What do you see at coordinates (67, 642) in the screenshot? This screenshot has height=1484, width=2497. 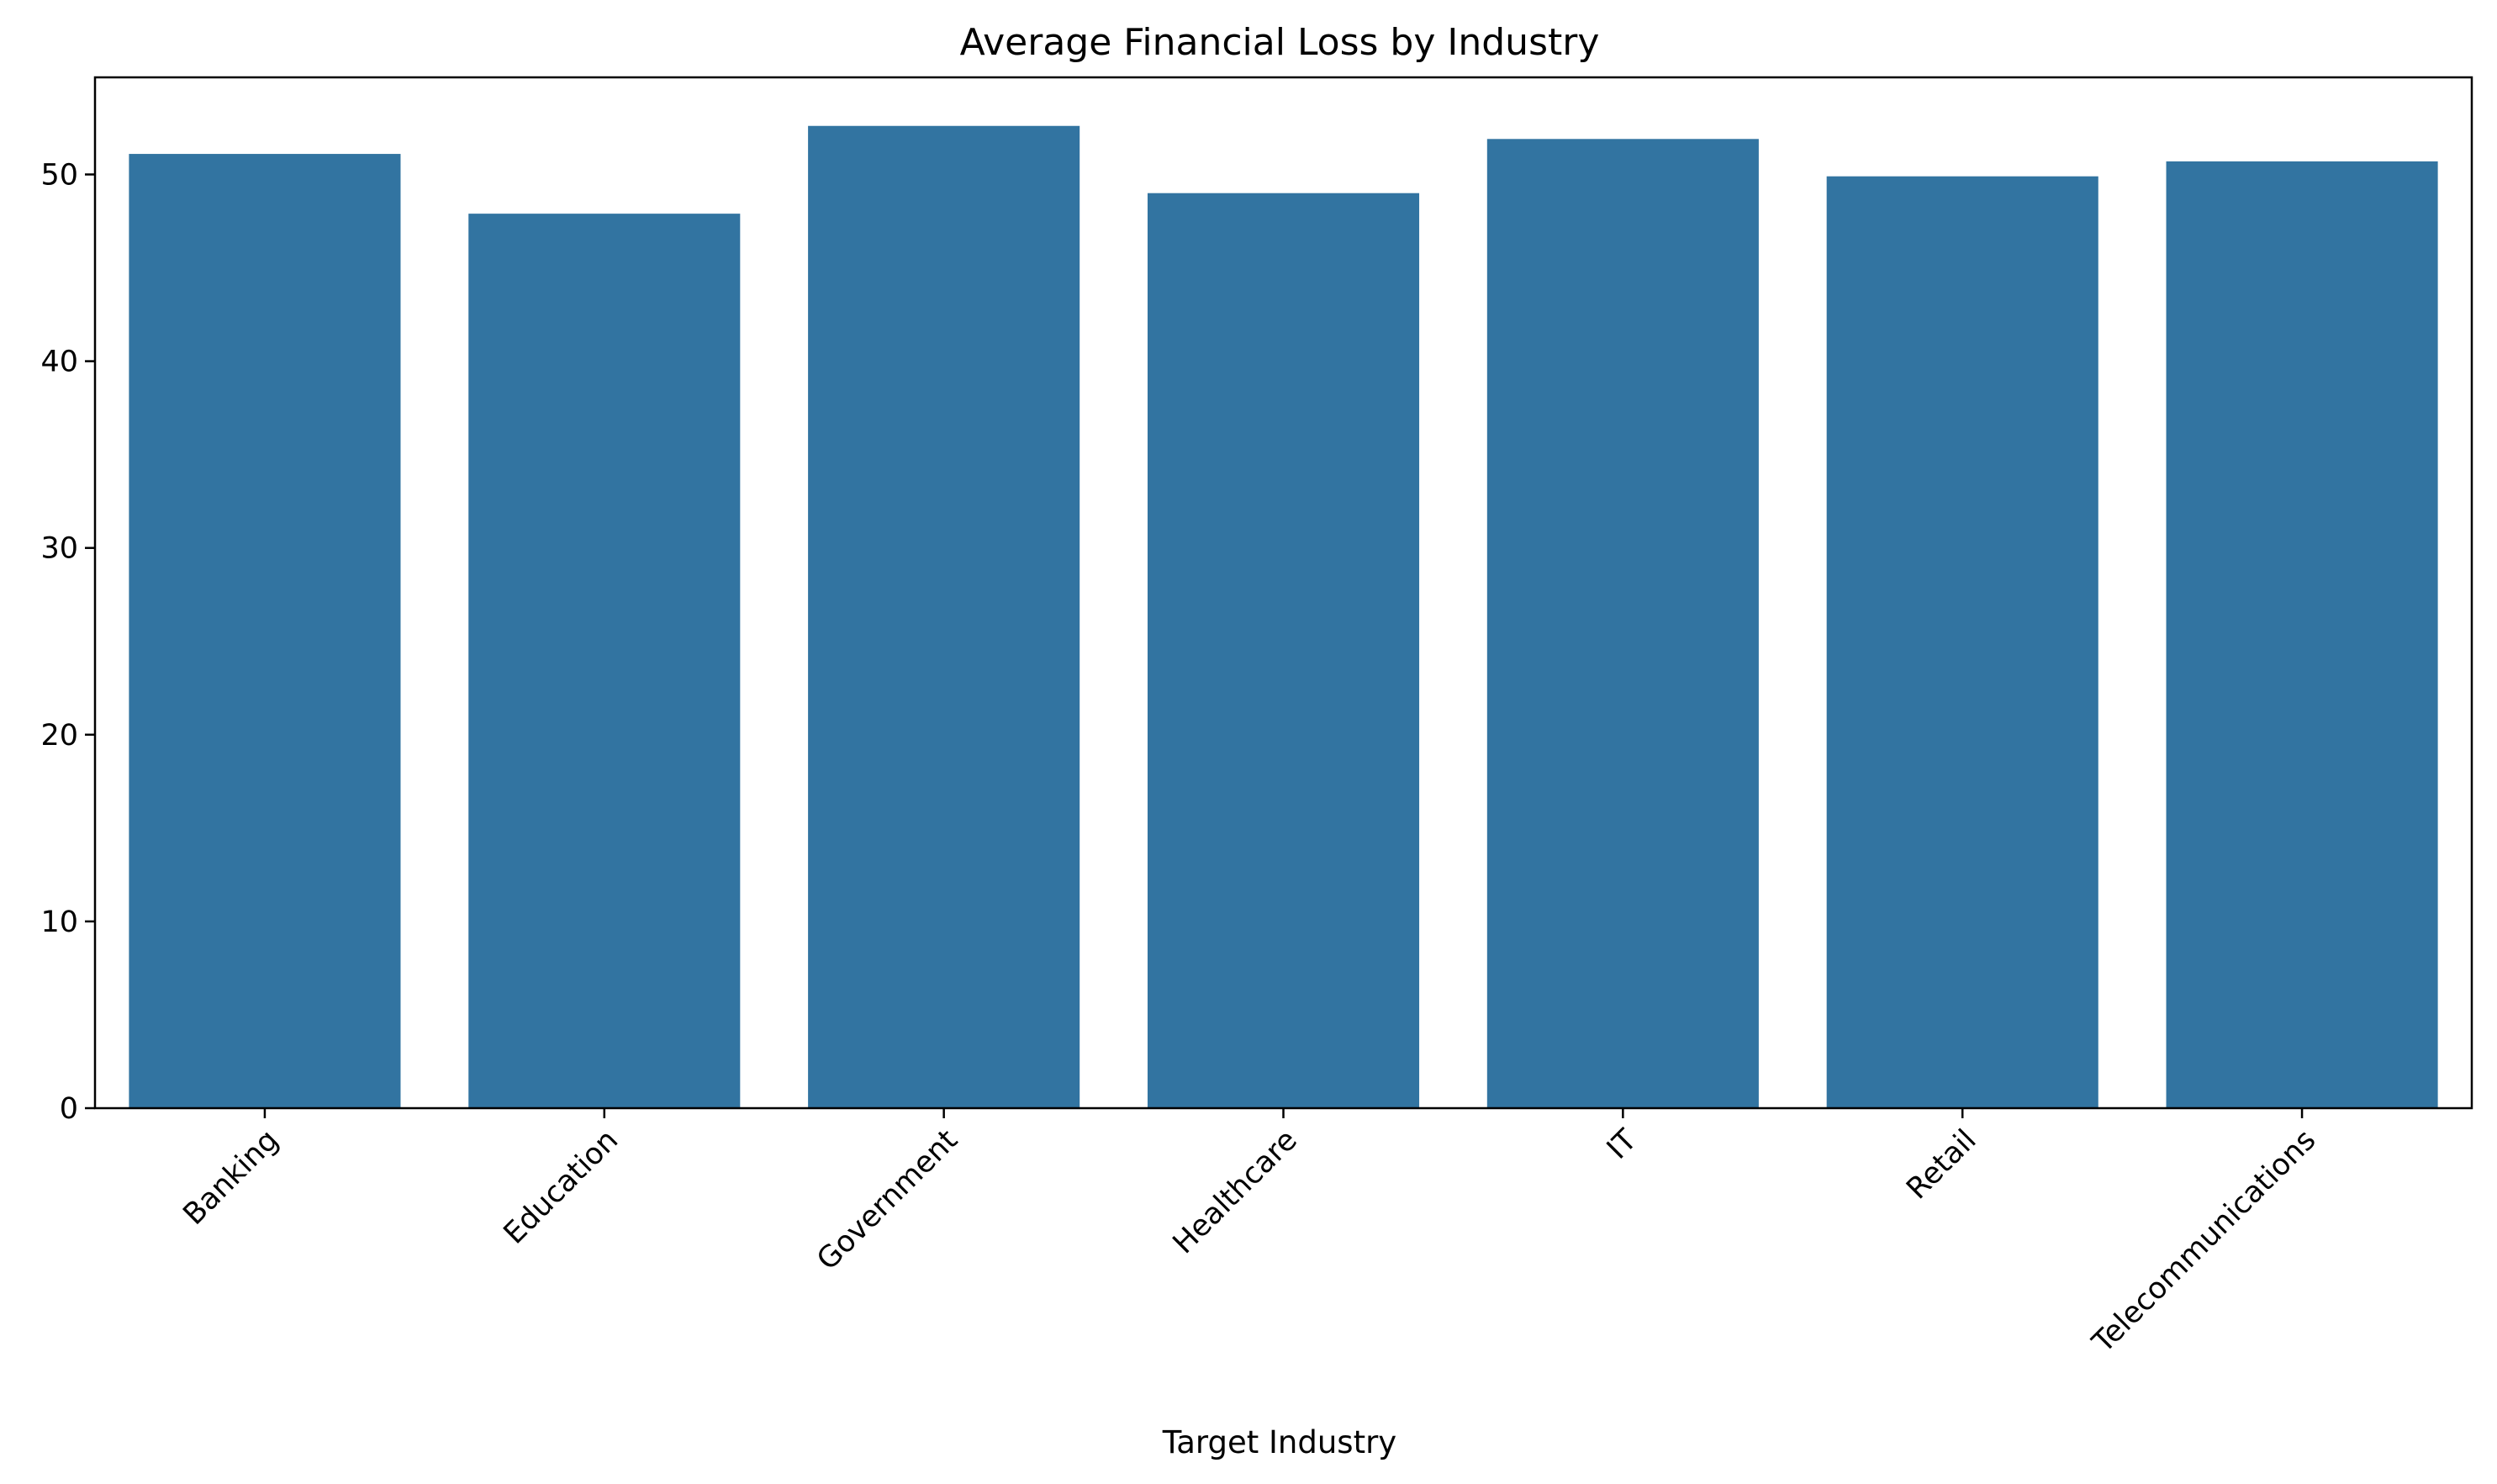 I see `y-axis: 0 10 20 30 40 50` at bounding box center [67, 642].